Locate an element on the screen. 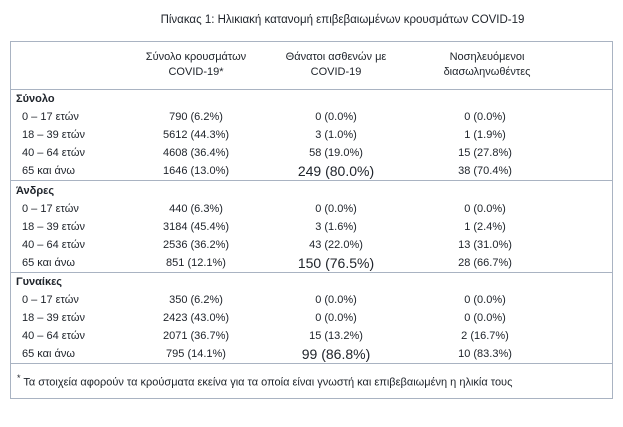 The height and width of the screenshot is (427, 623). cases-cell: 790 (6.2%) is located at coordinates (196, 117).